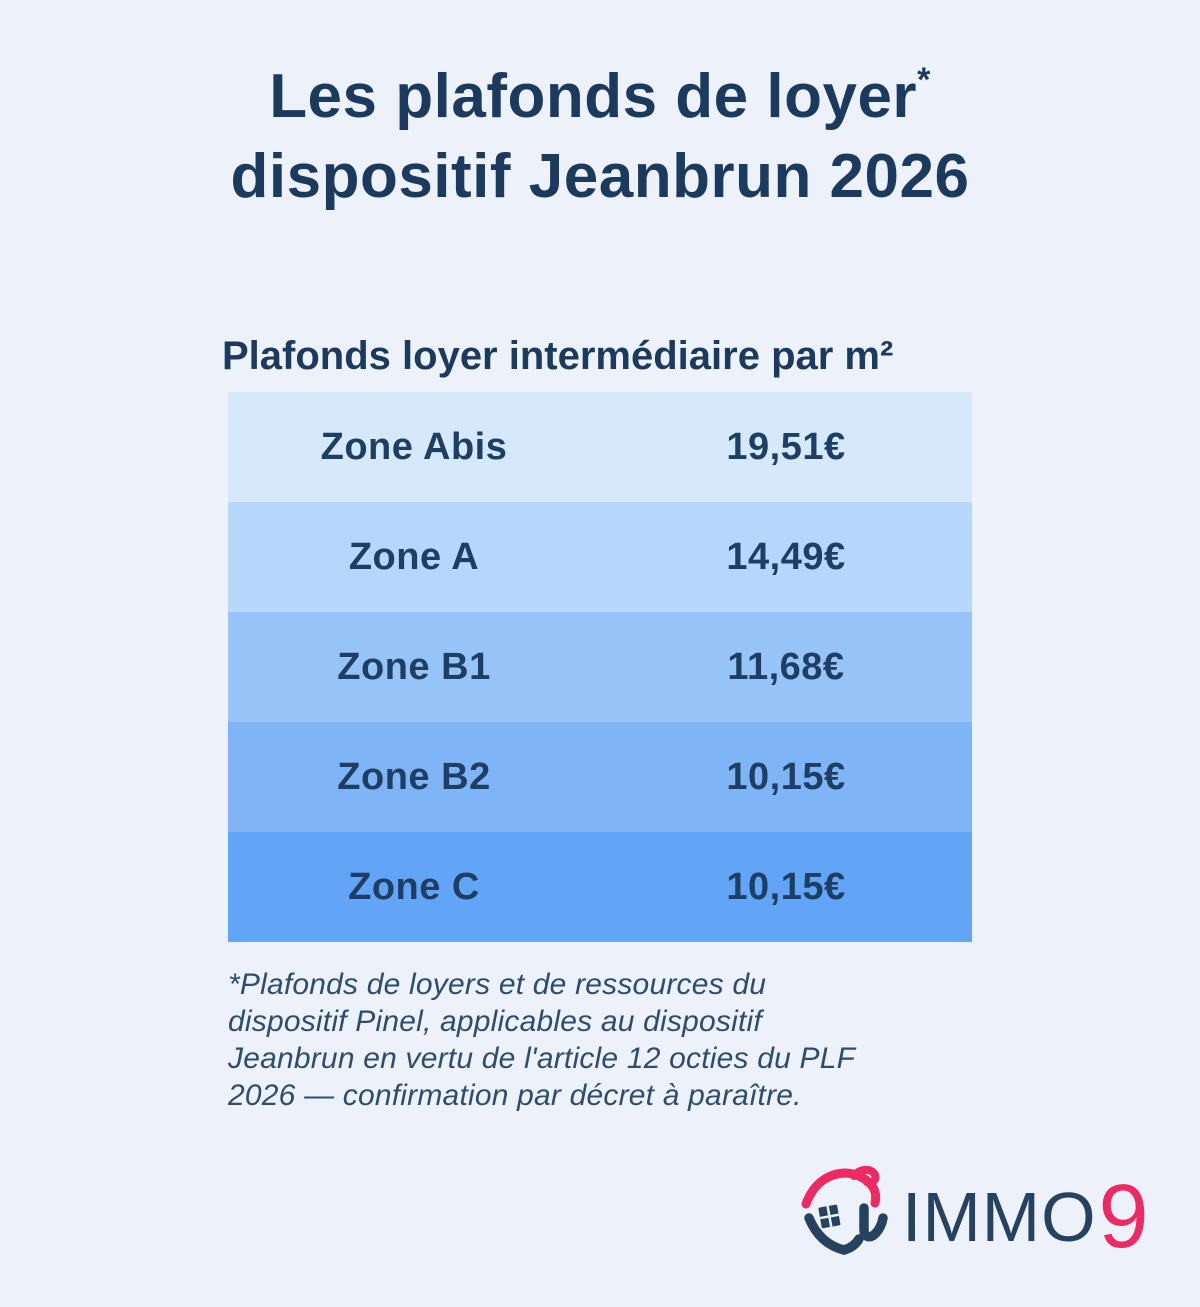  Describe the element at coordinates (846, 1212) in the screenshot. I see `house-icon` at that location.